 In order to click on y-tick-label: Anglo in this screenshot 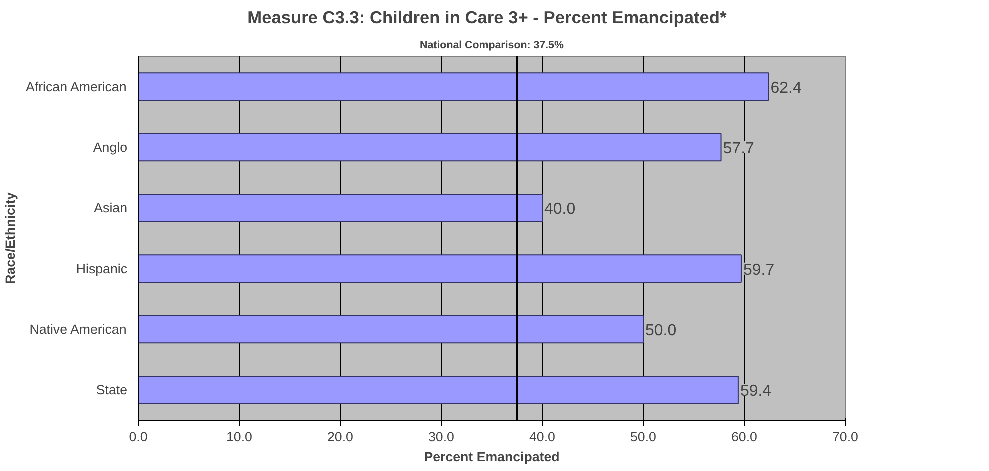, I will do `click(110, 147)`.